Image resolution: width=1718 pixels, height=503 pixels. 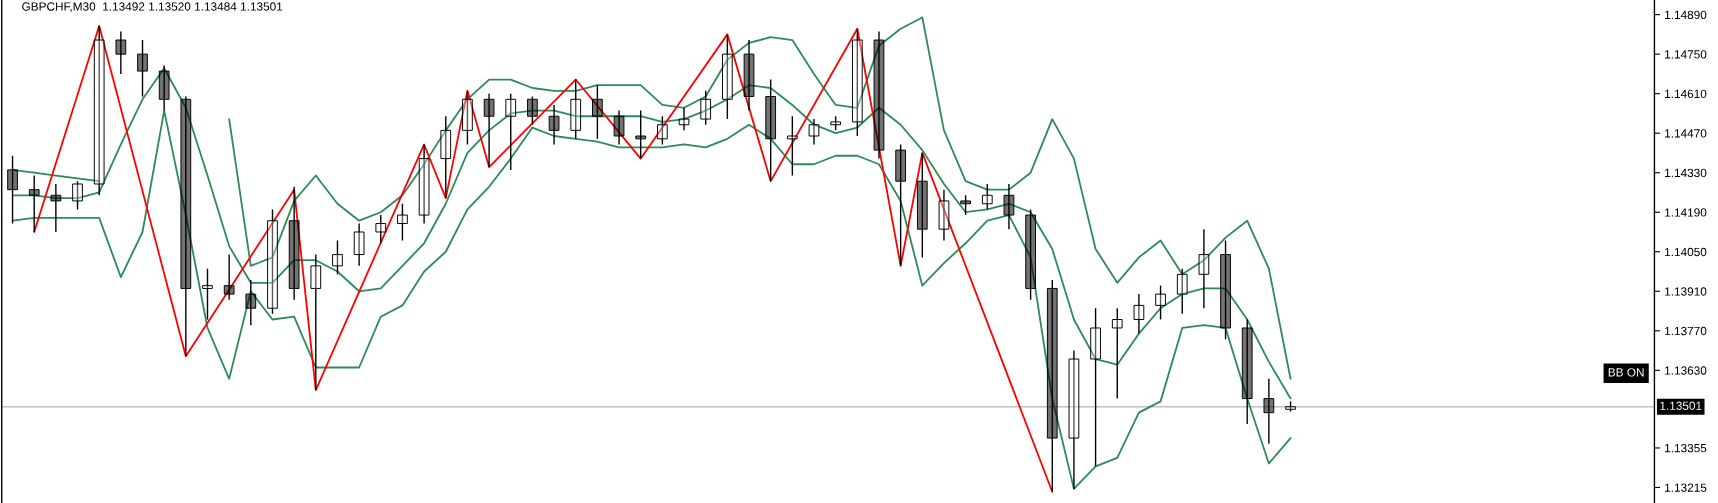 What do you see at coordinates (1686, 173) in the screenshot?
I see `y-tick-label: 1.14330` at bounding box center [1686, 173].